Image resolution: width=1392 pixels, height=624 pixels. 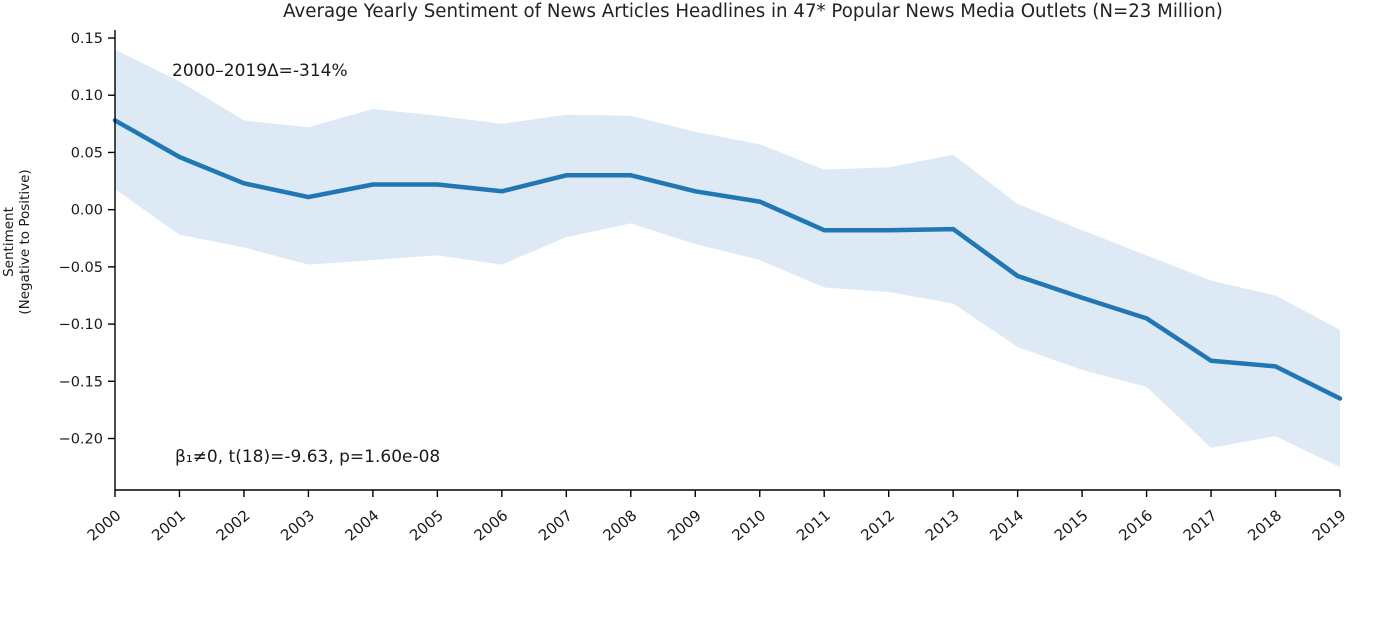 I want to click on x-tick-label: 2012, so click(x=877, y=525).